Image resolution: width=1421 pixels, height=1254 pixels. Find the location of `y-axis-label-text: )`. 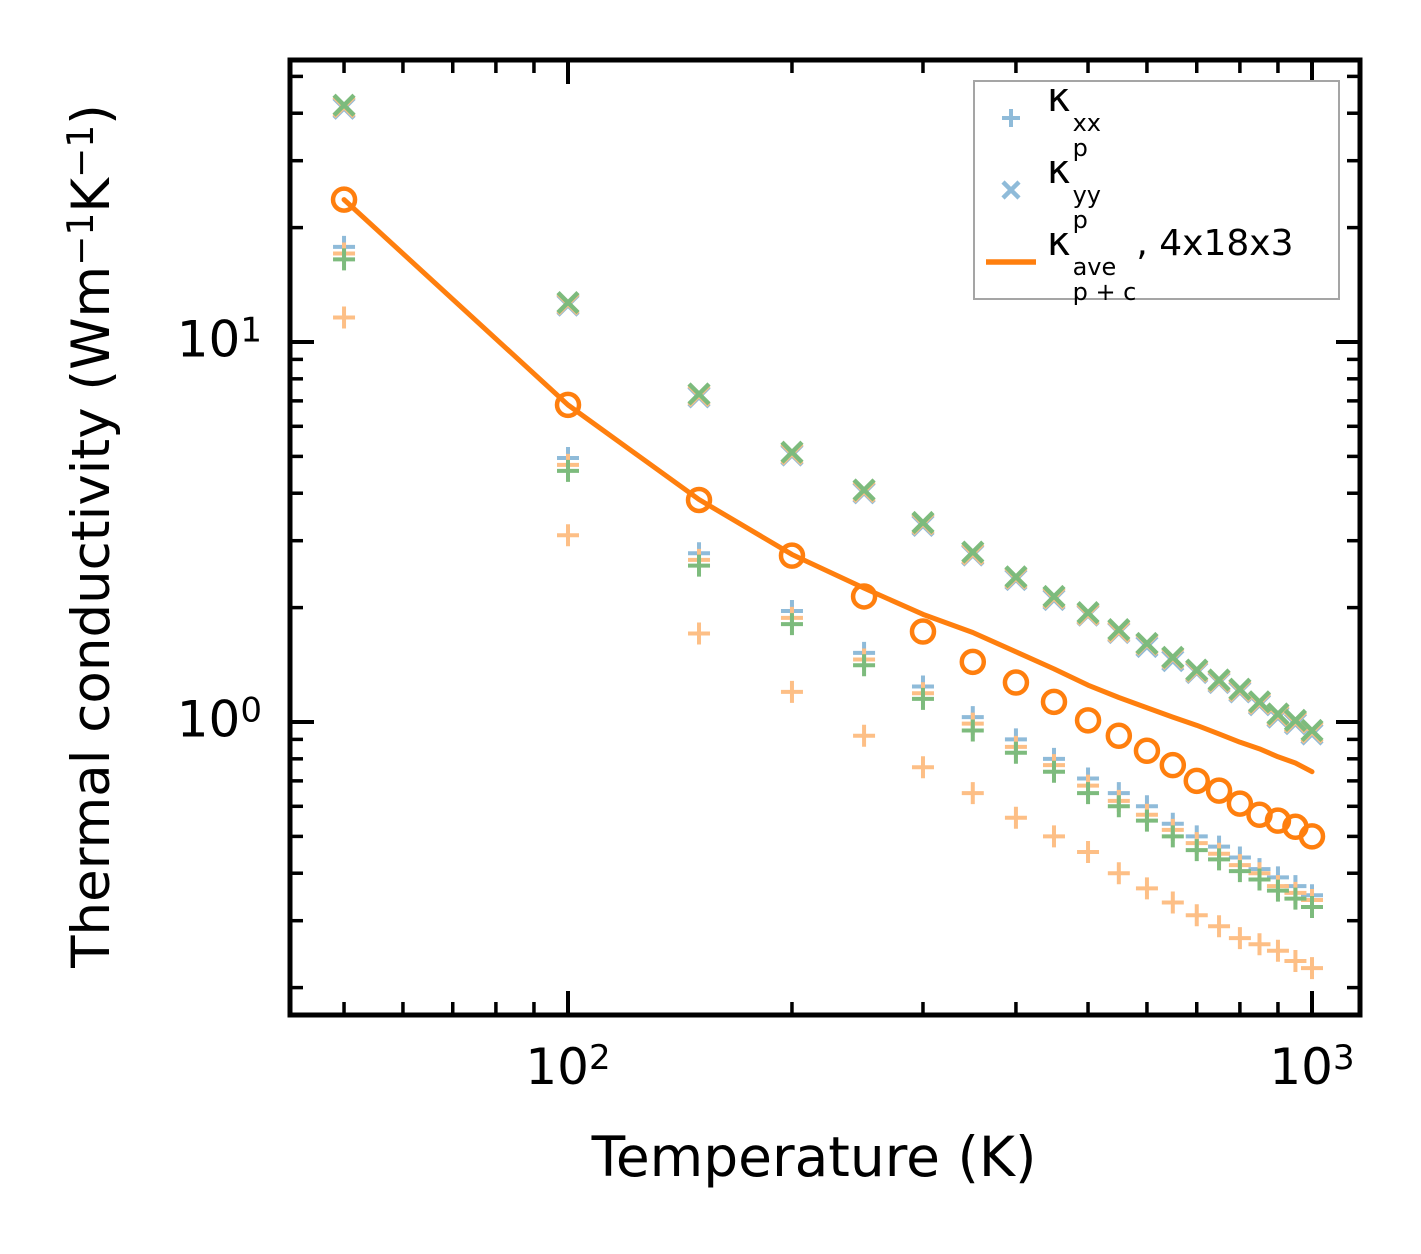

y-axis-label-text: ) is located at coordinates (91, 114).